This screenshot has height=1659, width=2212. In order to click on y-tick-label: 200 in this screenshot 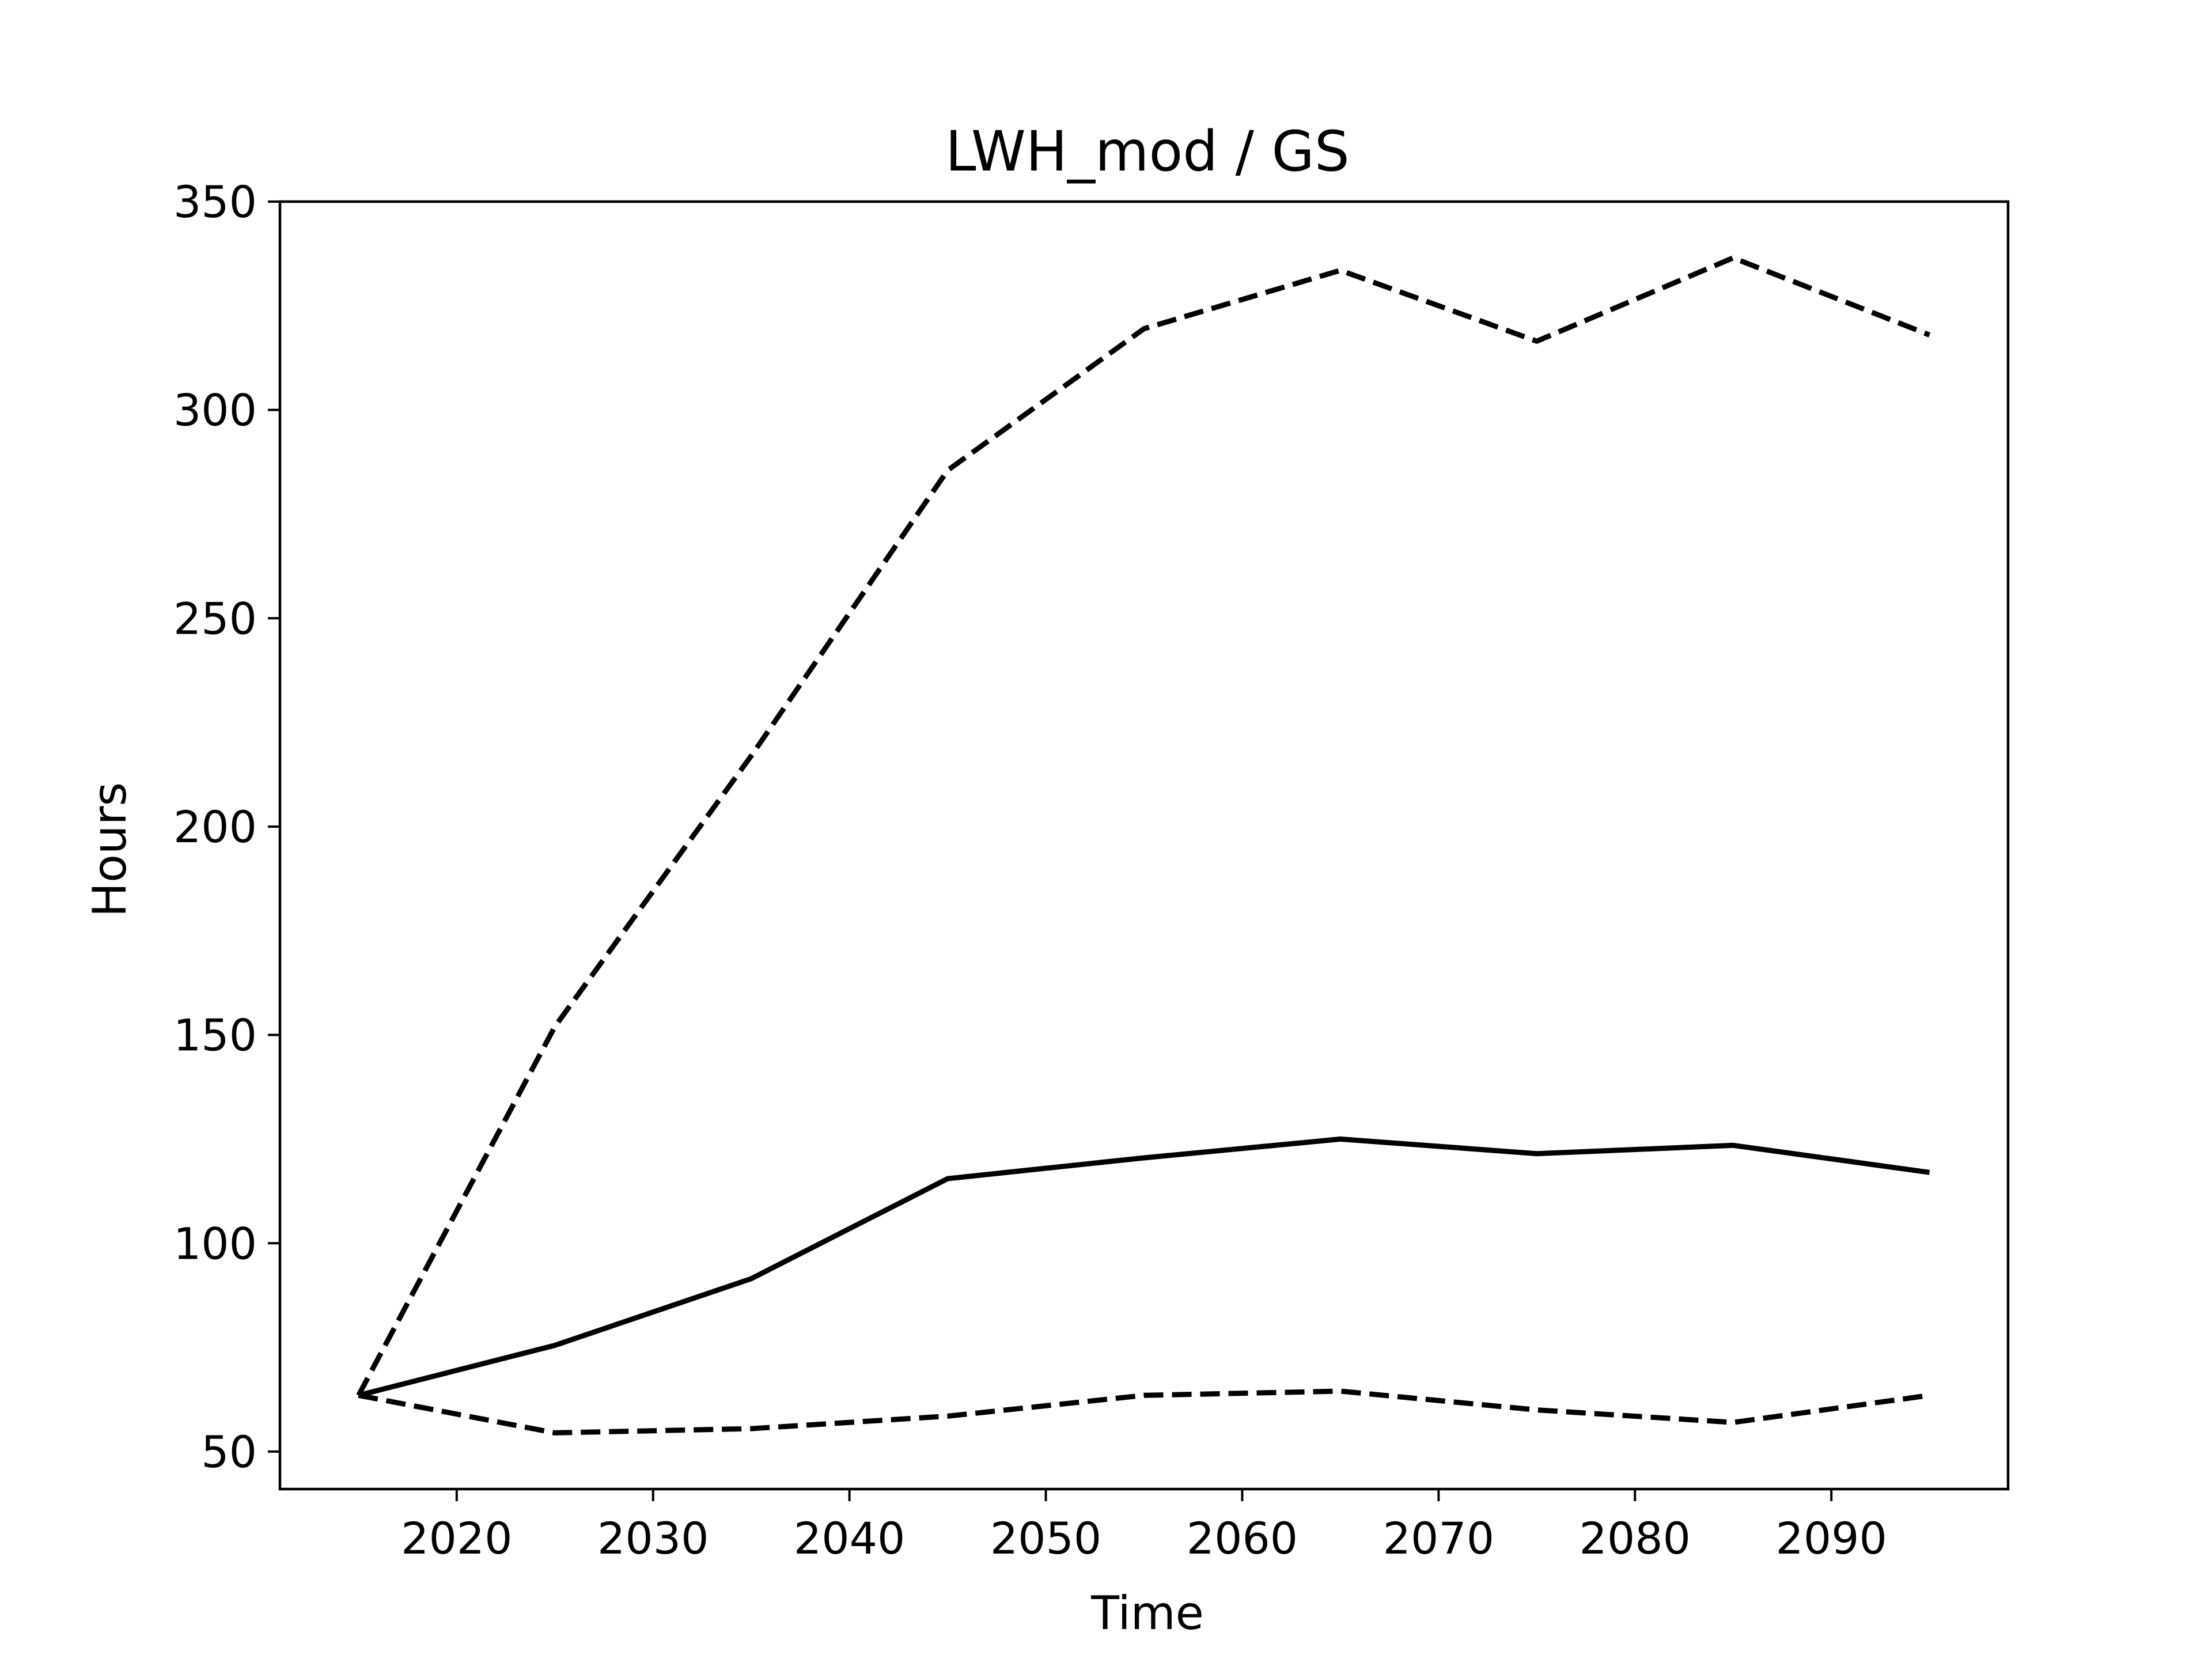, I will do `click(215, 827)`.